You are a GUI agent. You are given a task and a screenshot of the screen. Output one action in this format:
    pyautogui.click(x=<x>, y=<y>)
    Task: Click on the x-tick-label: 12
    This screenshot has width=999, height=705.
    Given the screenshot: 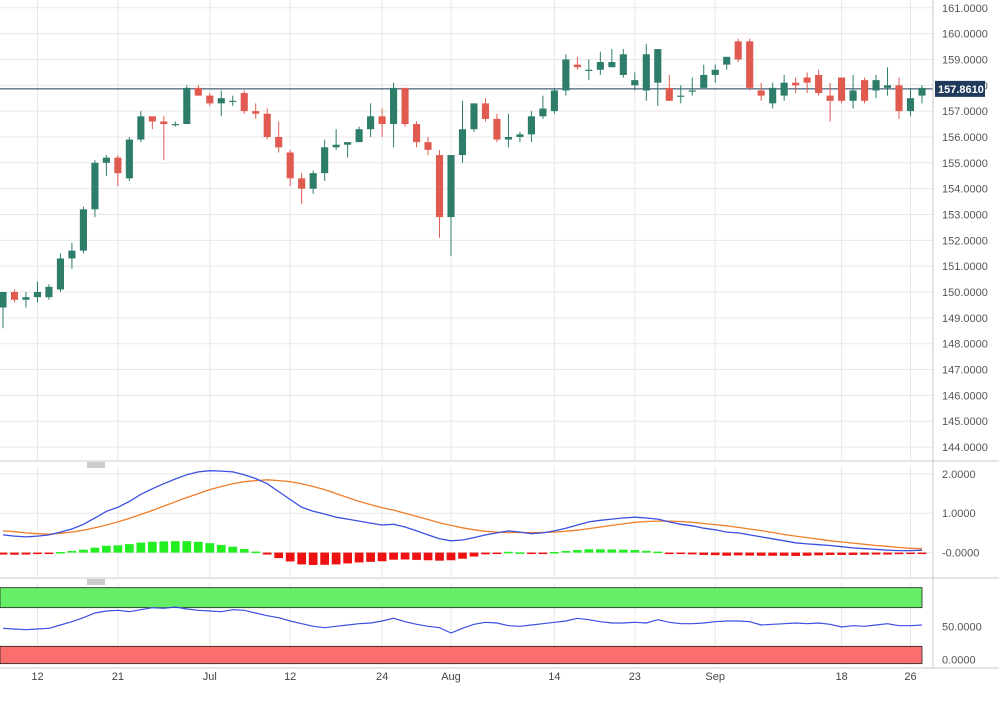 What is the action you would take?
    pyautogui.click(x=290, y=677)
    